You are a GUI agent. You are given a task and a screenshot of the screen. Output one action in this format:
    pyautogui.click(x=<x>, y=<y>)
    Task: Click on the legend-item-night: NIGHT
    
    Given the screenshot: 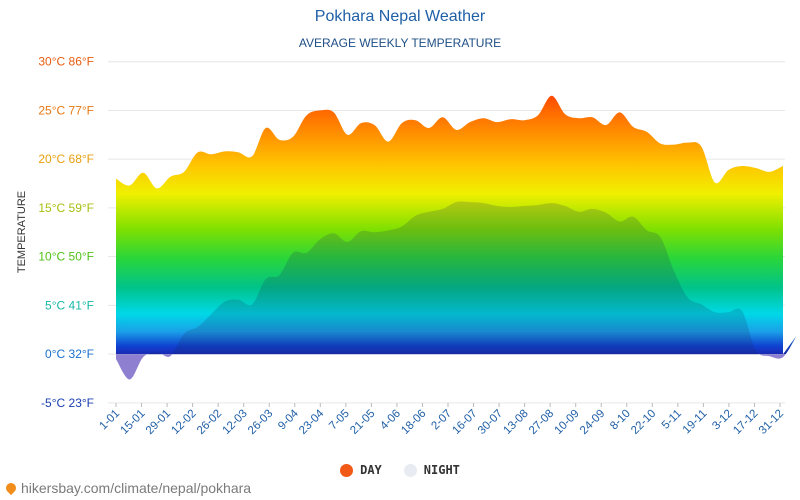 What is the action you would take?
    pyautogui.click(x=431, y=470)
    